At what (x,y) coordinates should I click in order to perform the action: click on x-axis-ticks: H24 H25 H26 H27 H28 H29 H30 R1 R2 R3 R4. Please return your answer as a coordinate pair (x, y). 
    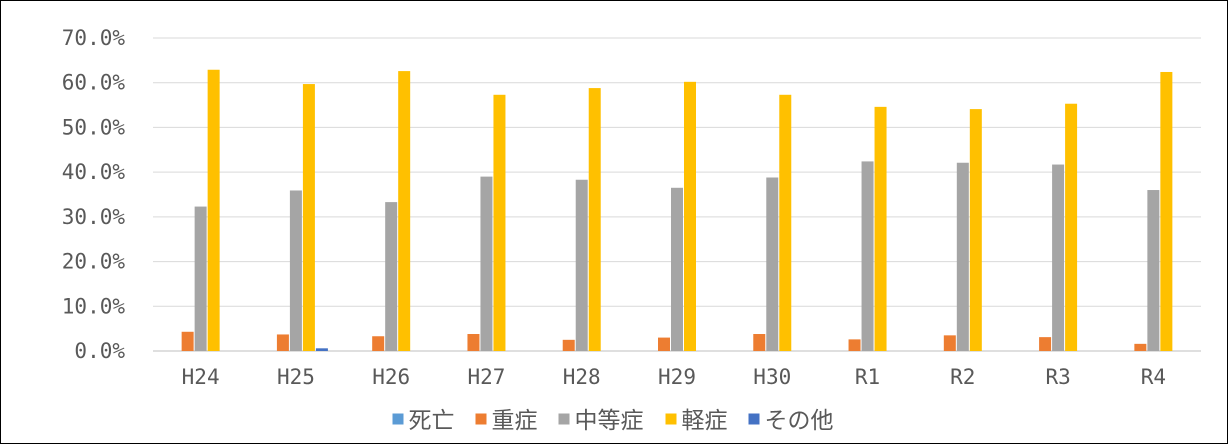
    Looking at the image, I should click on (674, 377).